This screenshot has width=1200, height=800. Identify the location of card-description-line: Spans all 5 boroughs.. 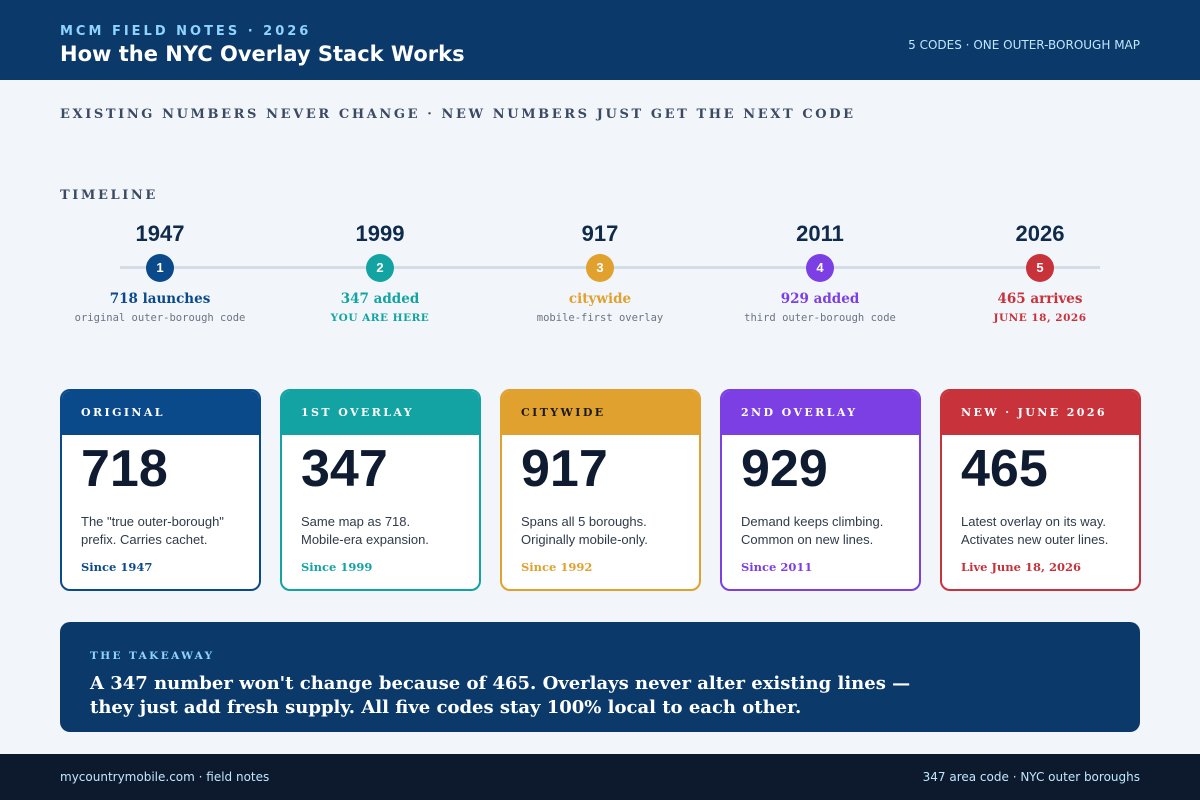
(584, 521).